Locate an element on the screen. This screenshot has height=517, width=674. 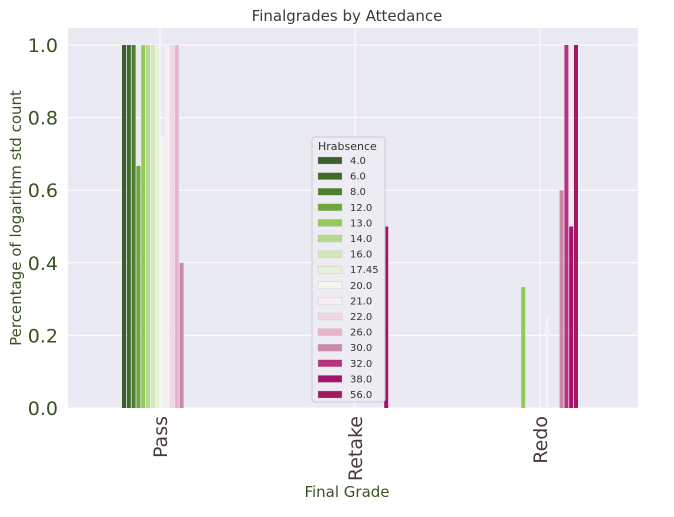
x-tick-labels: Pass Retake Redo is located at coordinates (351, 448).